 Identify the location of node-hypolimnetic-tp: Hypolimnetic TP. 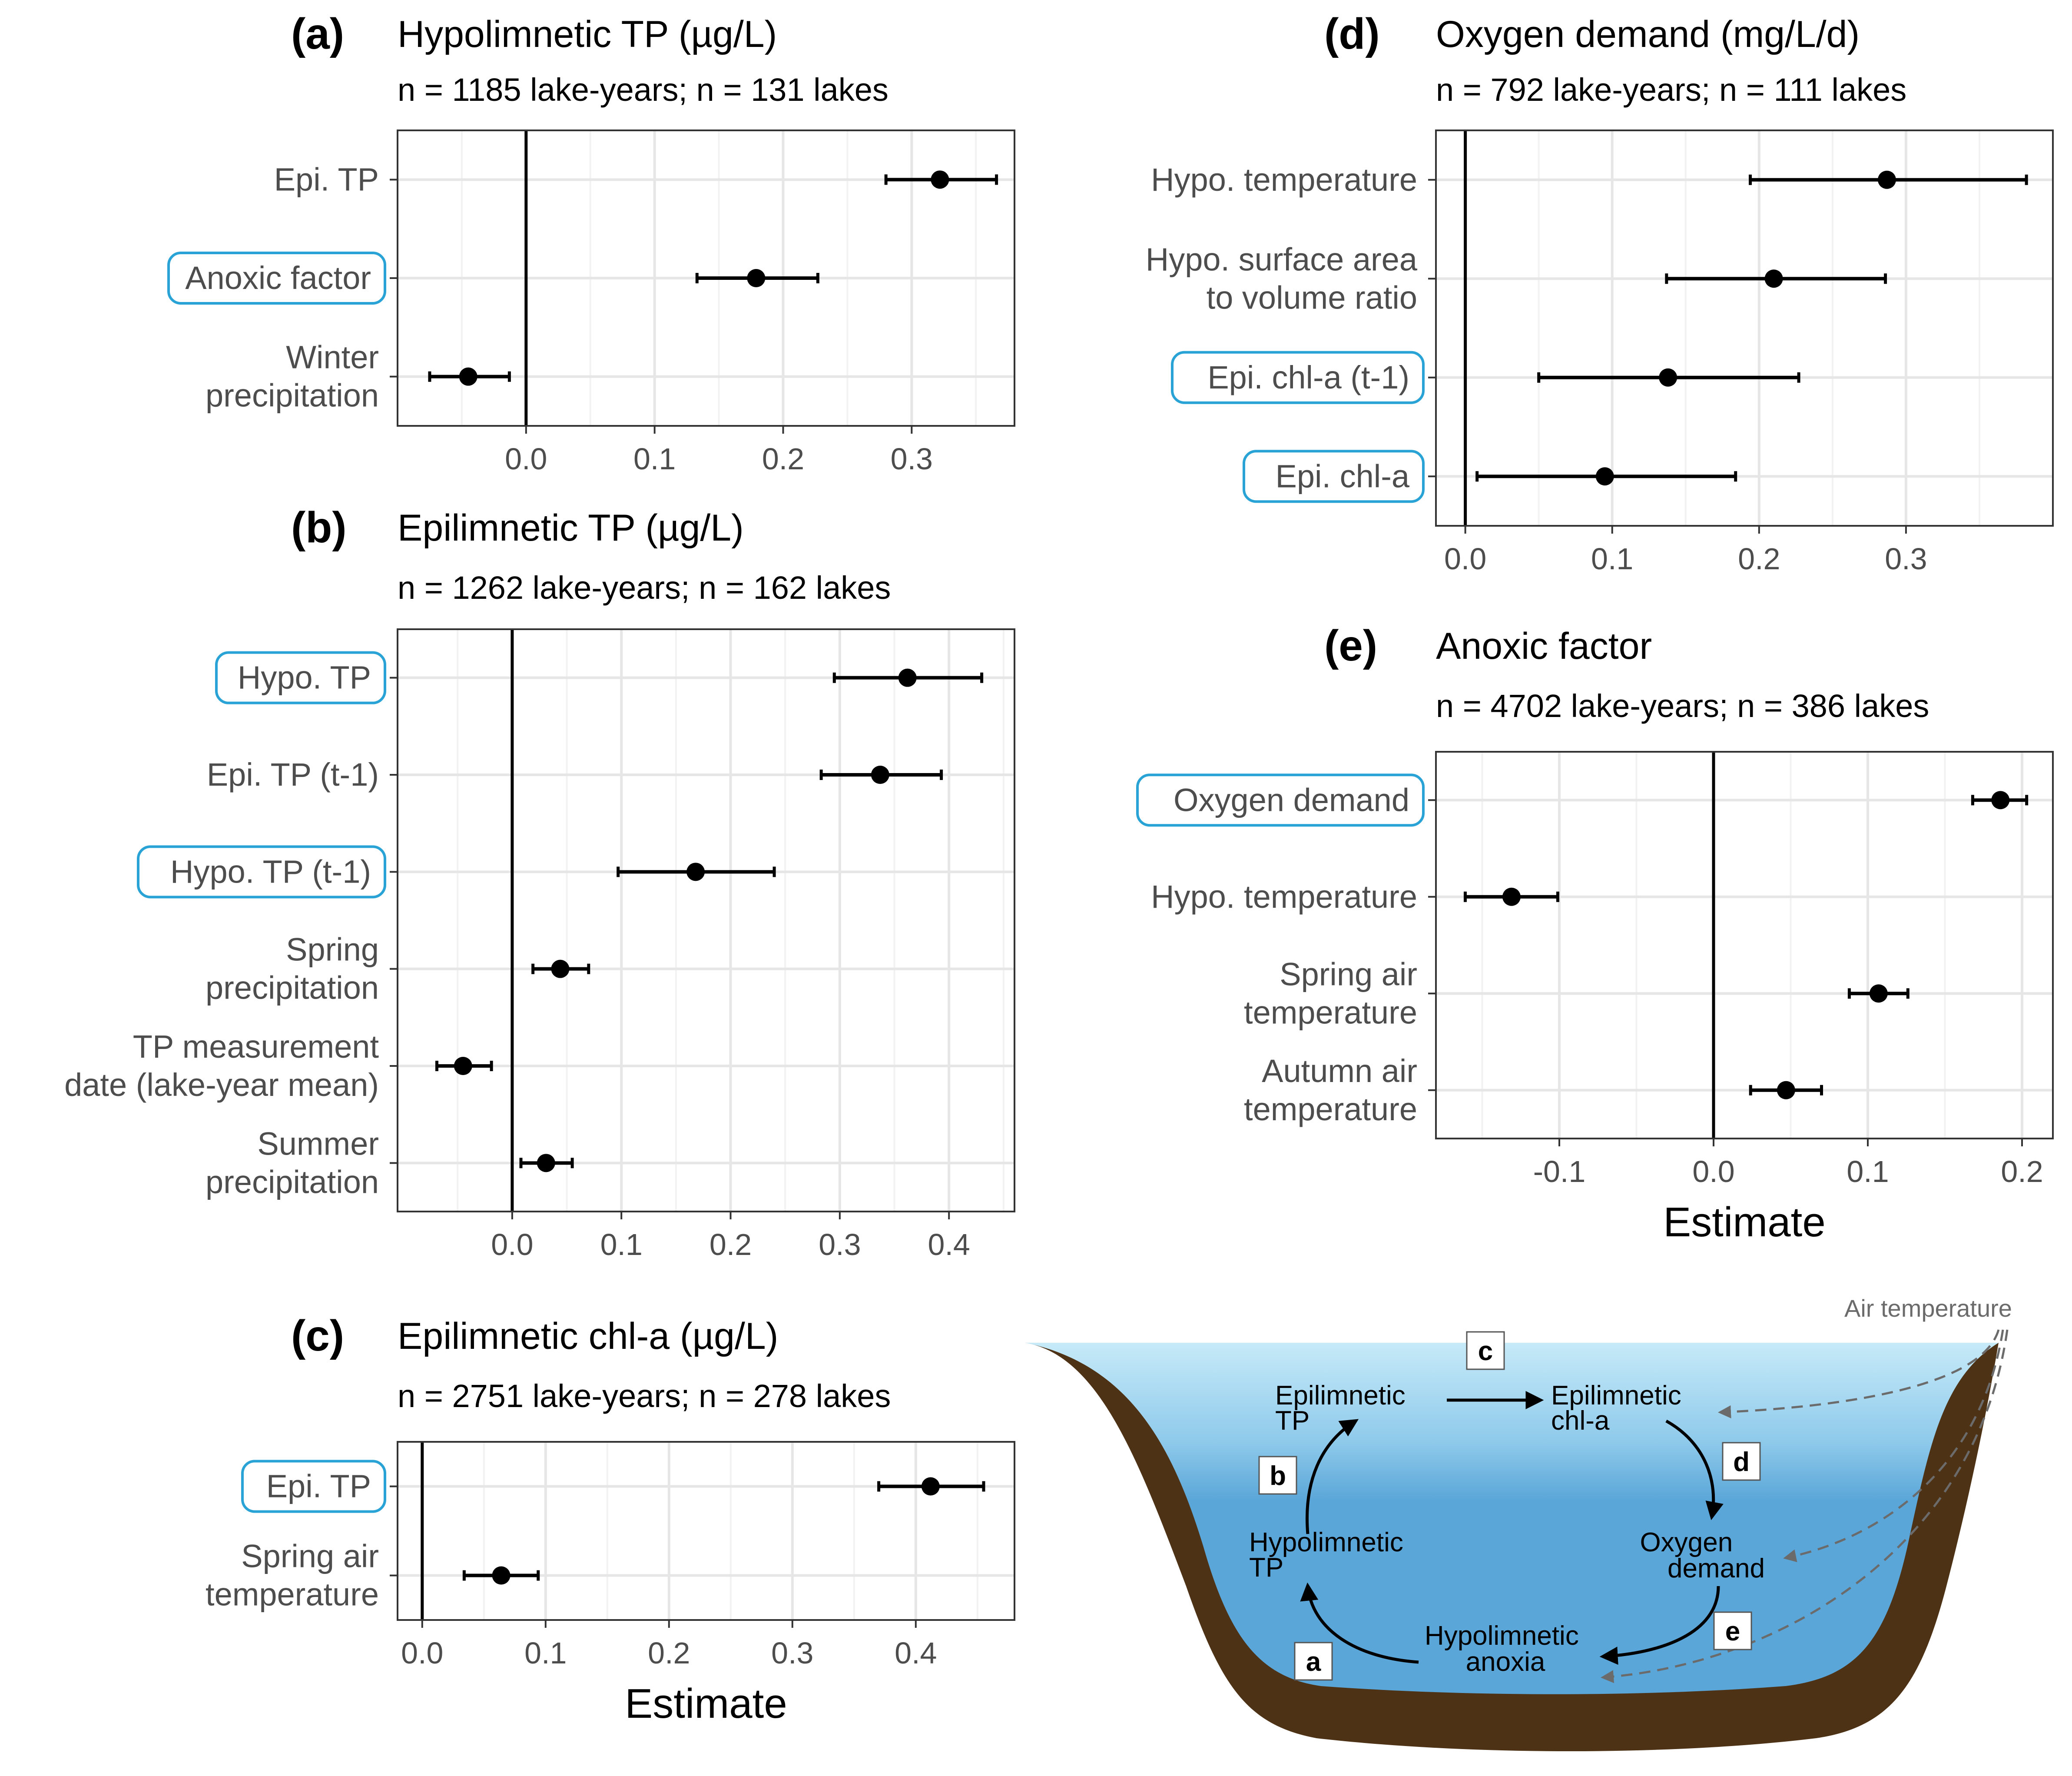
(1330, 1555).